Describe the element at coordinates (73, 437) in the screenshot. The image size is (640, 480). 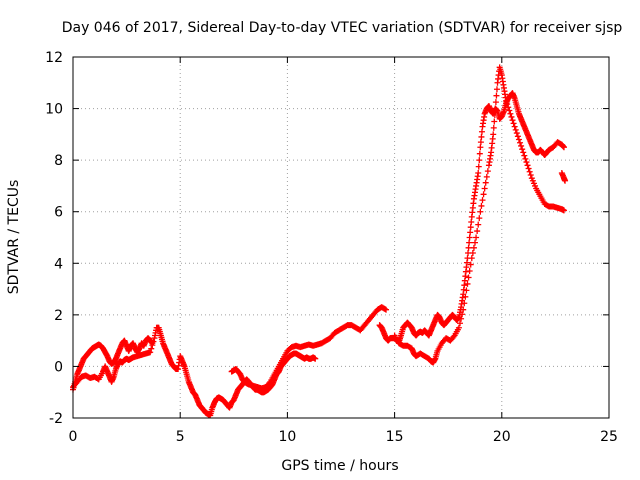
I see `x-tick-label: 0` at that location.